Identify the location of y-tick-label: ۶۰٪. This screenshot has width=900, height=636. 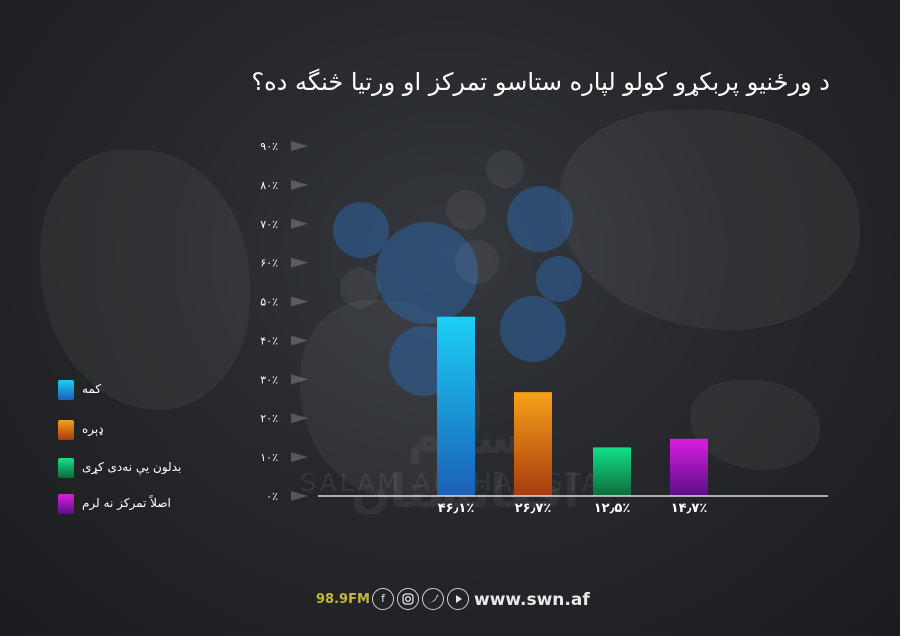
(269, 263).